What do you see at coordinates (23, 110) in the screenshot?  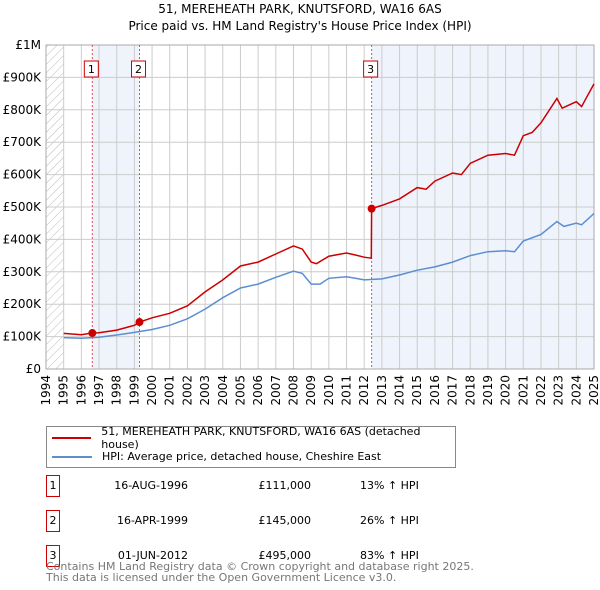 I see `y-tick-label: £800K` at bounding box center [23, 110].